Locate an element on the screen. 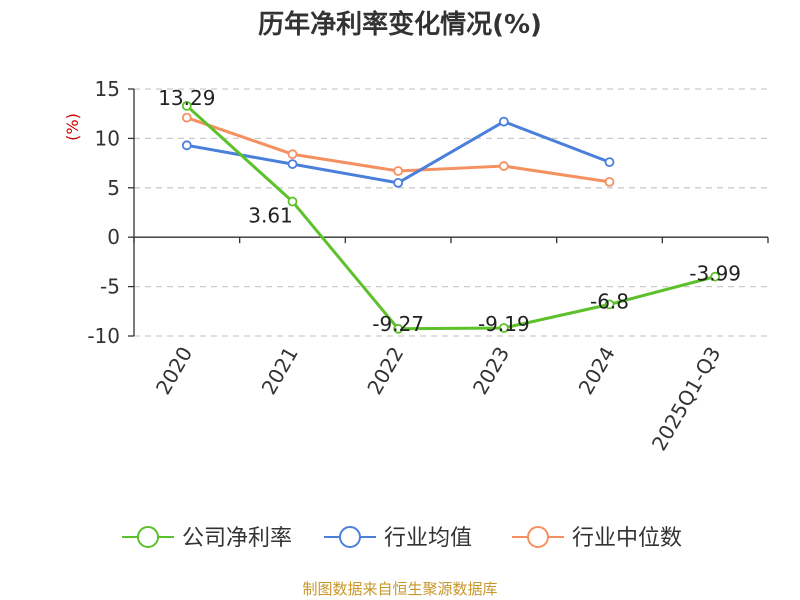 This screenshot has height=600, width=800. x-tick-label: 2020 is located at coordinates (174, 371).